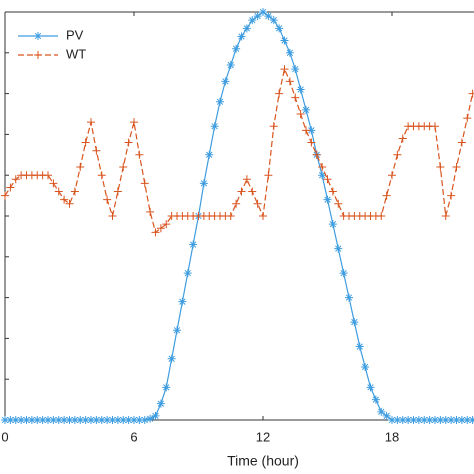 The height and width of the screenshot is (474, 474). What do you see at coordinates (392, 436) in the screenshot?
I see `x-tick-label: 18` at bounding box center [392, 436].